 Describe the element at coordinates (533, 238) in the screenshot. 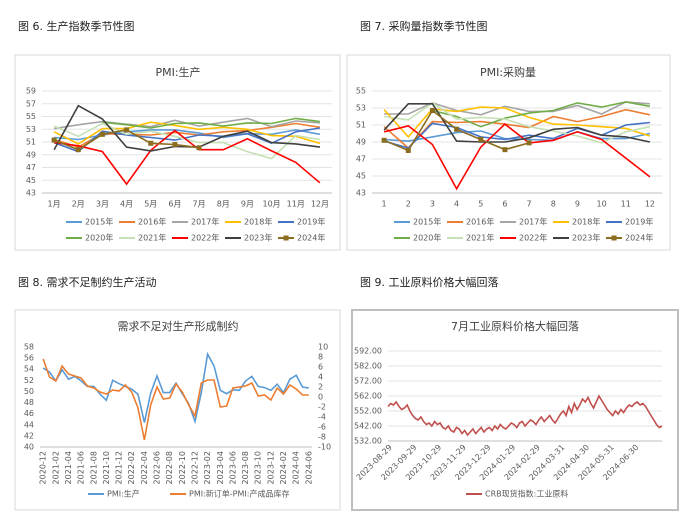

I see `legend-label: 2022年` at that location.